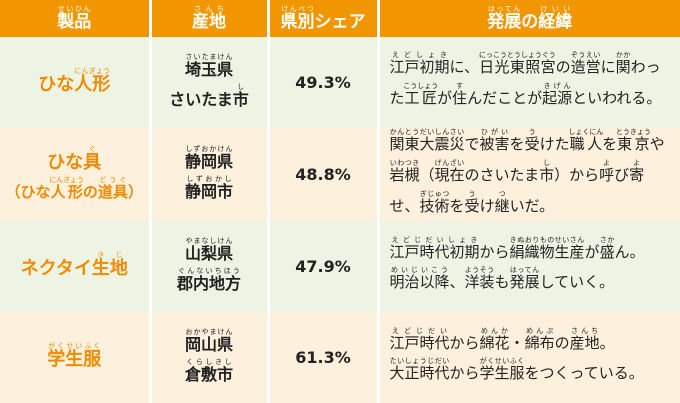  I want to click on base-text: 市, so click(240, 99).